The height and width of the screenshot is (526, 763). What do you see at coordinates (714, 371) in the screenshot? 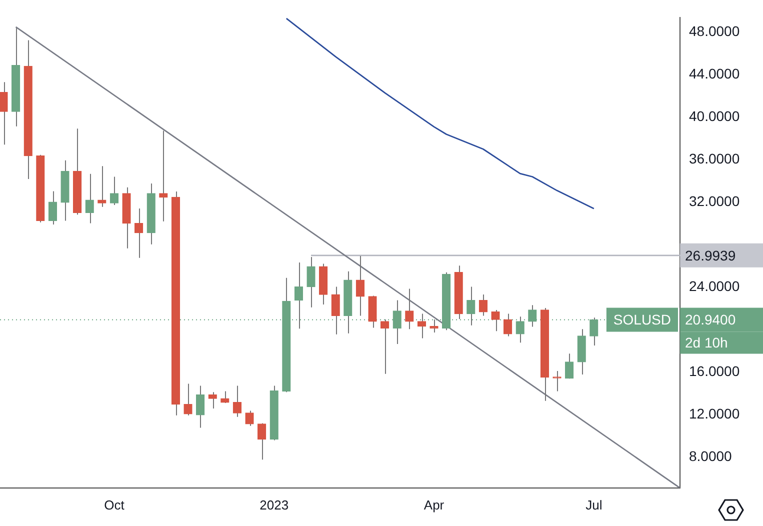
I see `y-tick-label: 16.0000` at bounding box center [714, 371].